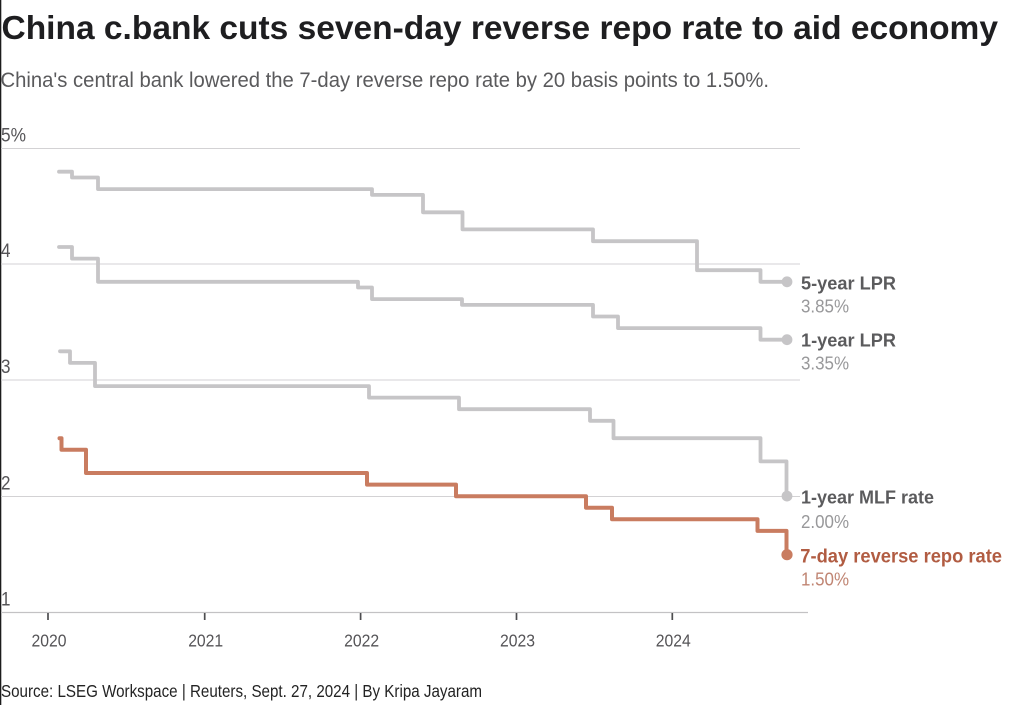 Image resolution: width=1009 pixels, height=705 pixels. What do you see at coordinates (901, 557) in the screenshot?
I see `svg-text: 7-day reverse repo rate` at bounding box center [901, 557].